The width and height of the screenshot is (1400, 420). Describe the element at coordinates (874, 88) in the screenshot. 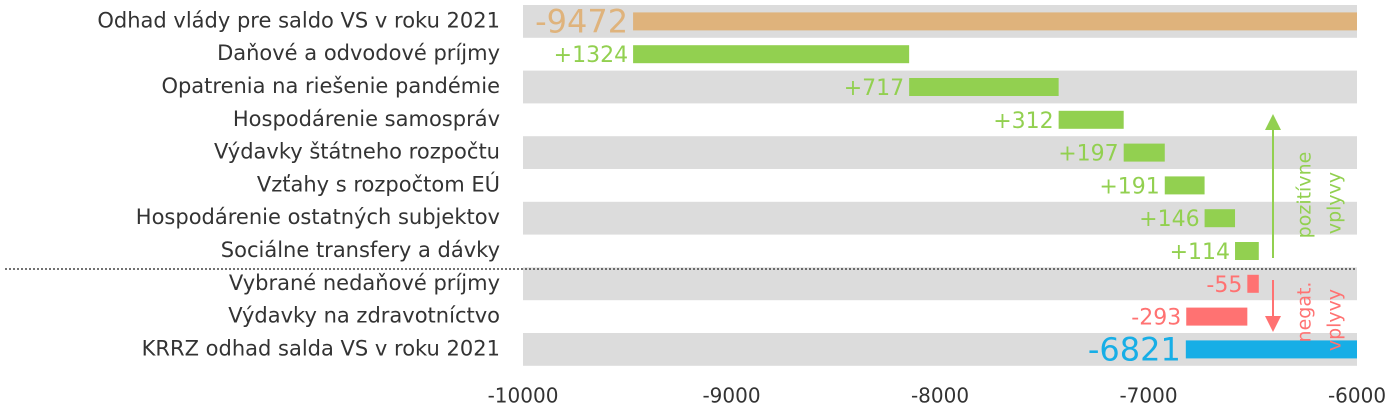

I see `value-label: +717` at that location.